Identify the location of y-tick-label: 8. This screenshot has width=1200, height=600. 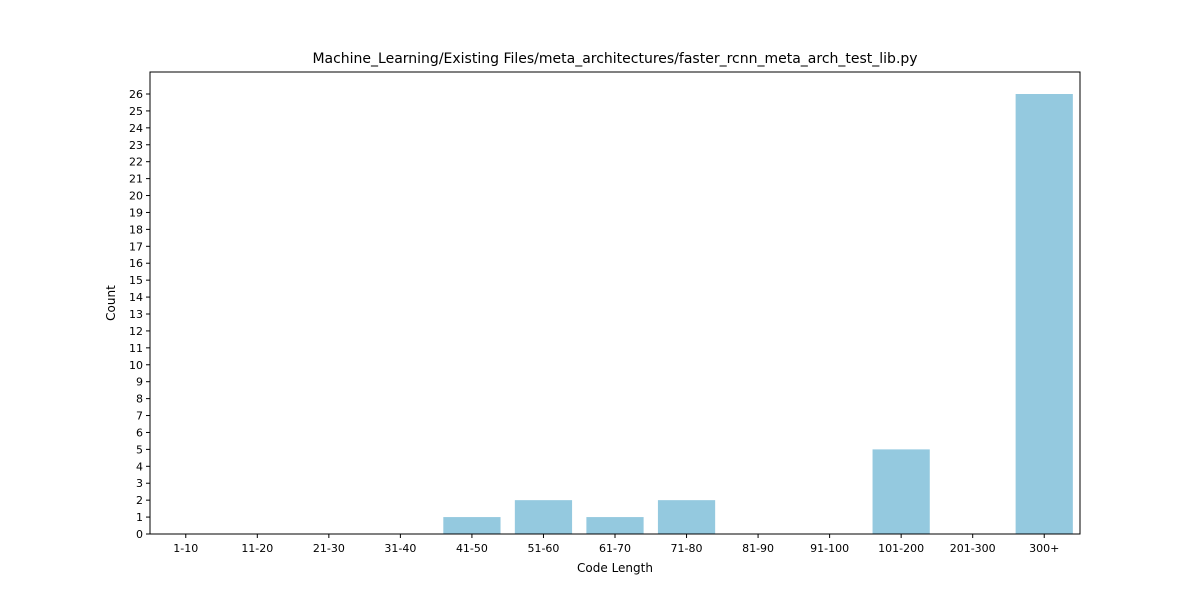
(139, 399).